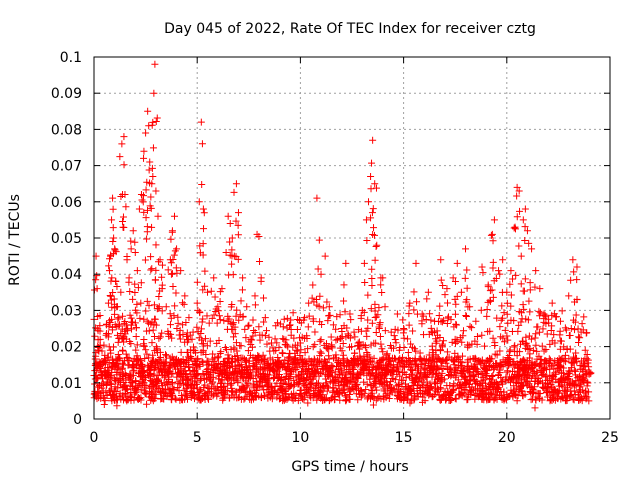  Describe the element at coordinates (300, 438) in the screenshot. I see `x-tick-label: 10` at that location.